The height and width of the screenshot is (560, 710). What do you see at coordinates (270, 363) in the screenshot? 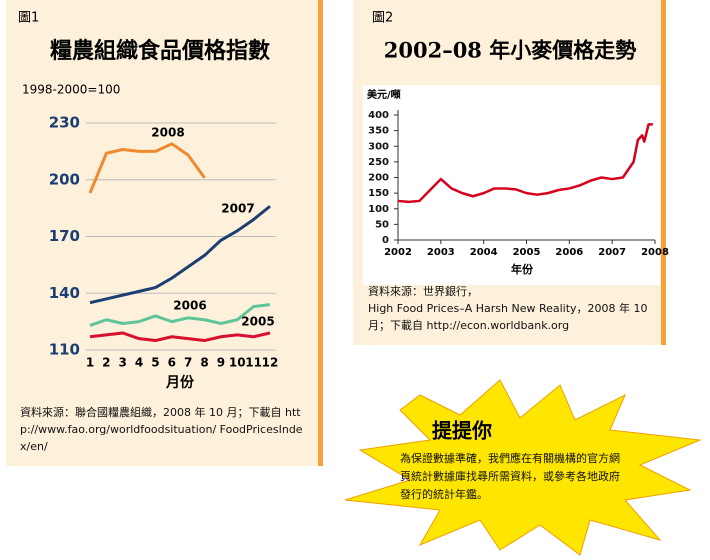
I see `x-tick-label: 12` at bounding box center [270, 363].